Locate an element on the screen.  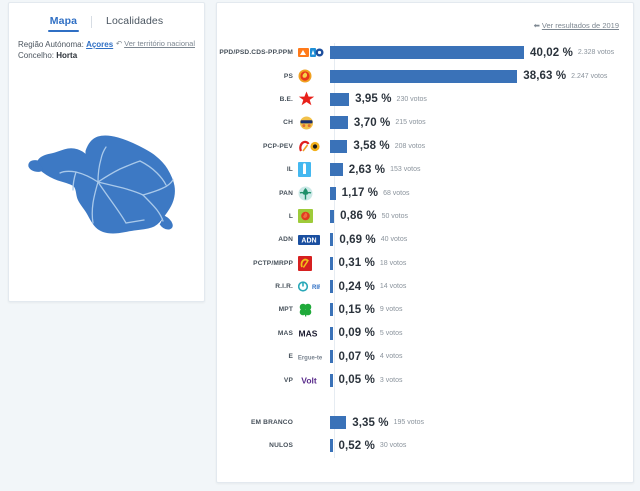
party-percentage: 0,07 % is located at coordinates (356, 356).